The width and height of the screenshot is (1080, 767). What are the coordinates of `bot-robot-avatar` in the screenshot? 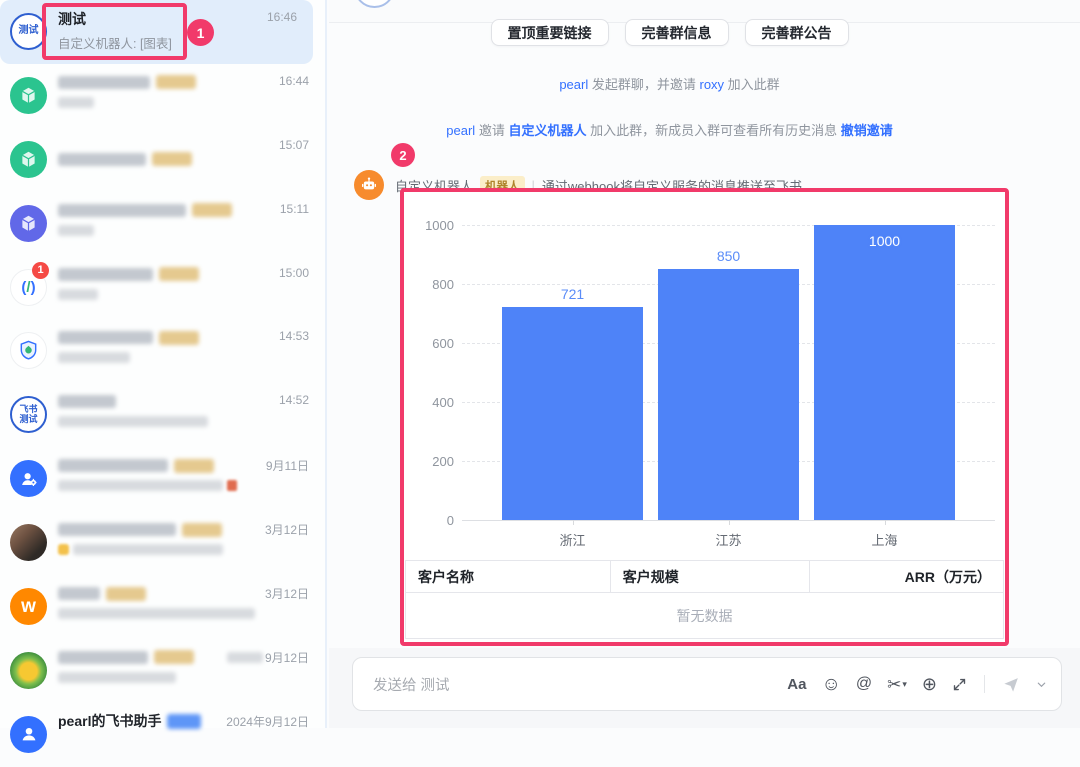 It's located at (369, 185).